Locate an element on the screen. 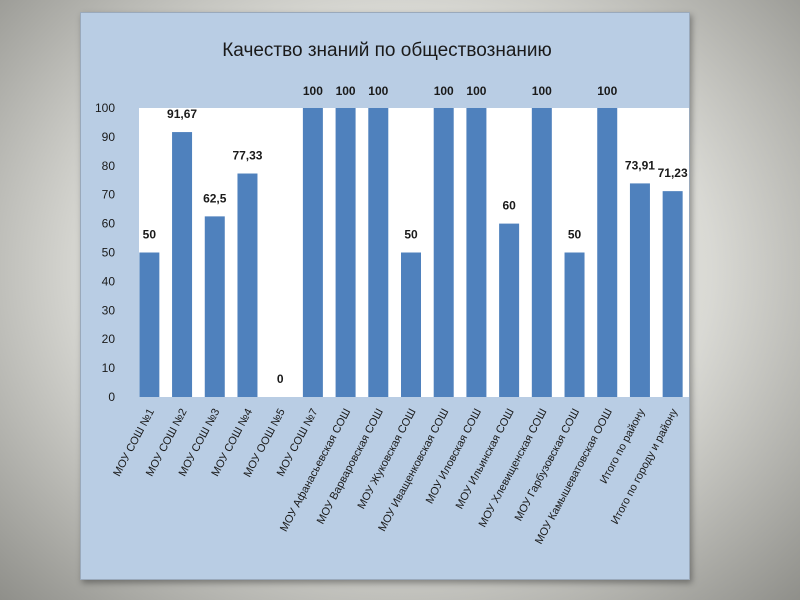 This screenshot has height=600, width=800. data-label: 71,23 is located at coordinates (673, 173).